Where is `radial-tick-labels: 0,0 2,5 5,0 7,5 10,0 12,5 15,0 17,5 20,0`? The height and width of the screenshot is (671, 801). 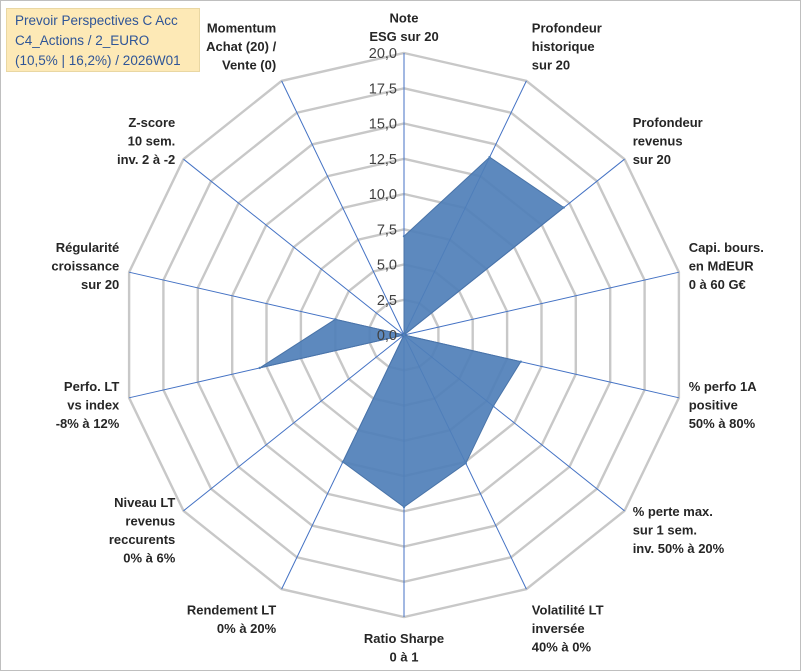 radial-tick-labels: 0,0 2,5 5,0 7,5 10,0 12,5 15,0 17,5 20,0 is located at coordinates (383, 195).